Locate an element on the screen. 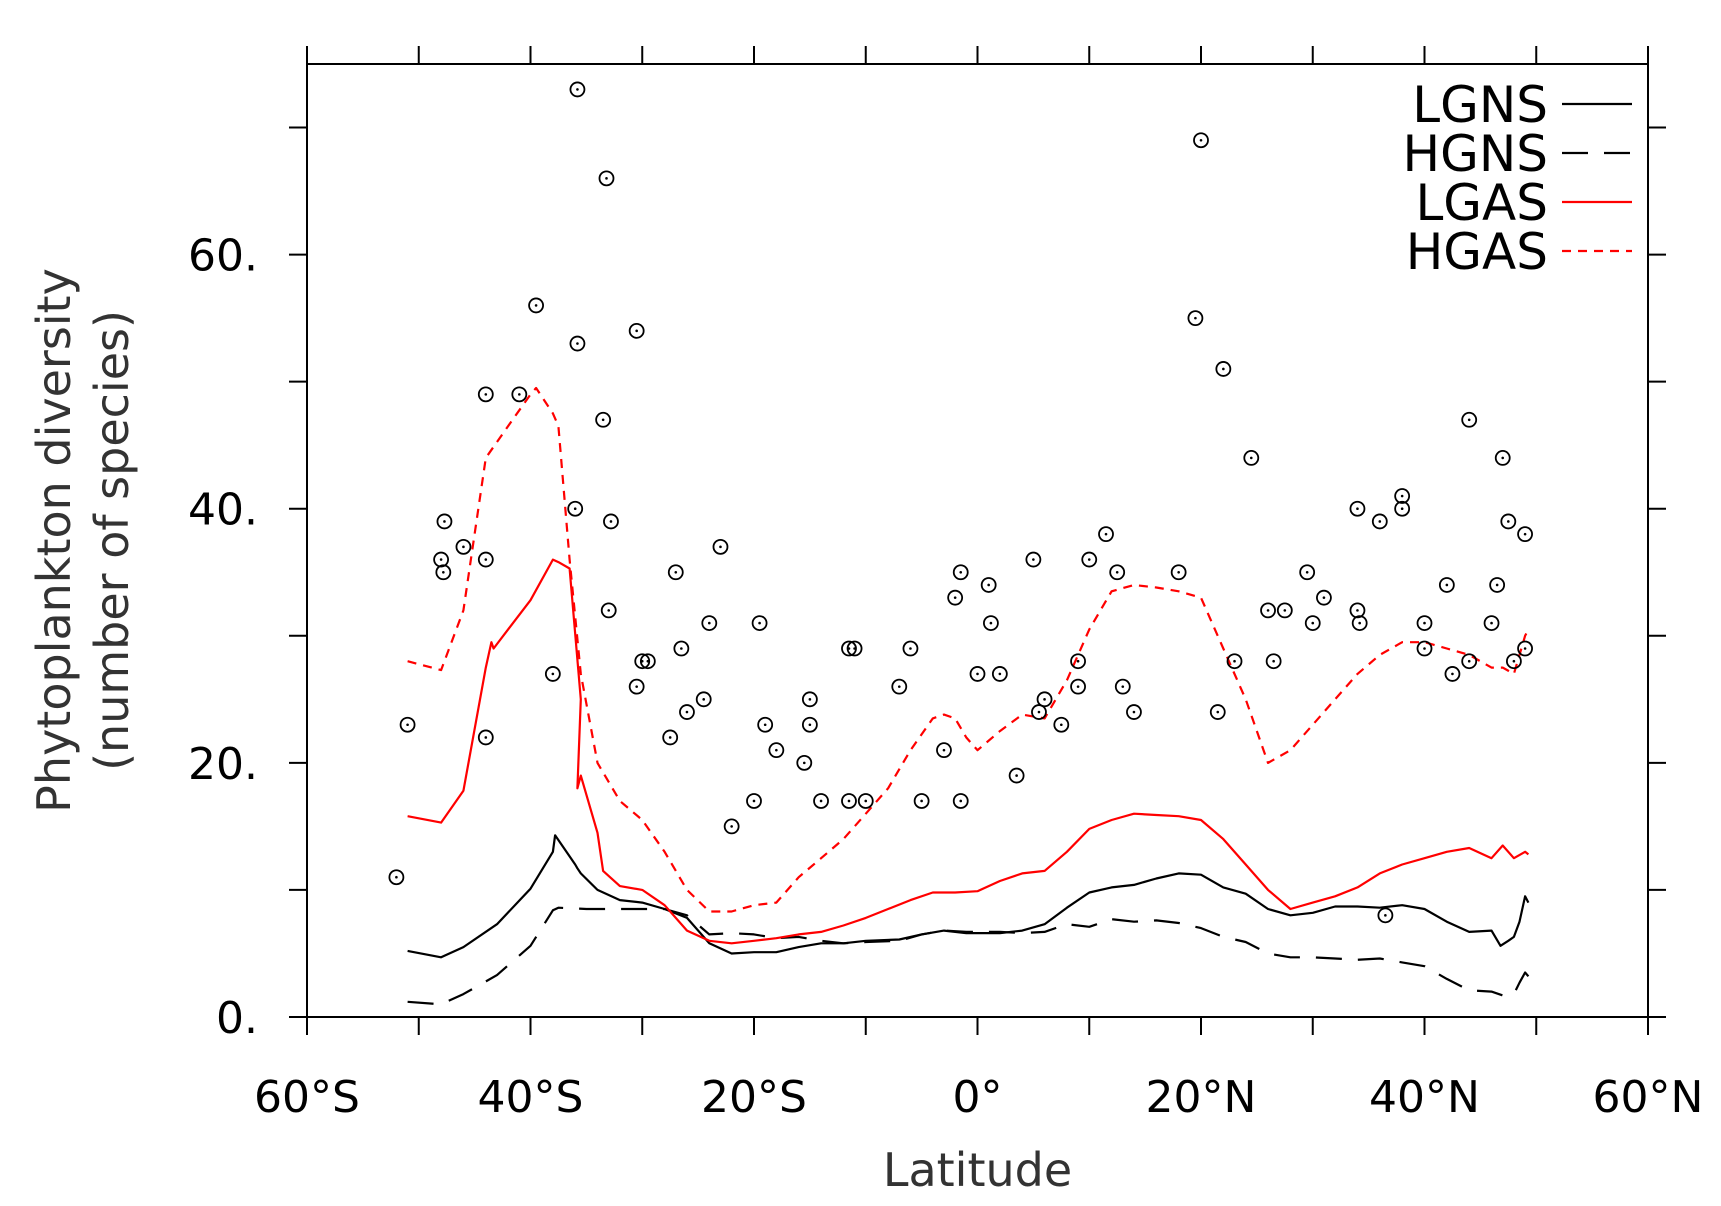 The width and height of the screenshot is (1721, 1206). x-tick-label: 40°S is located at coordinates (531, 1097).